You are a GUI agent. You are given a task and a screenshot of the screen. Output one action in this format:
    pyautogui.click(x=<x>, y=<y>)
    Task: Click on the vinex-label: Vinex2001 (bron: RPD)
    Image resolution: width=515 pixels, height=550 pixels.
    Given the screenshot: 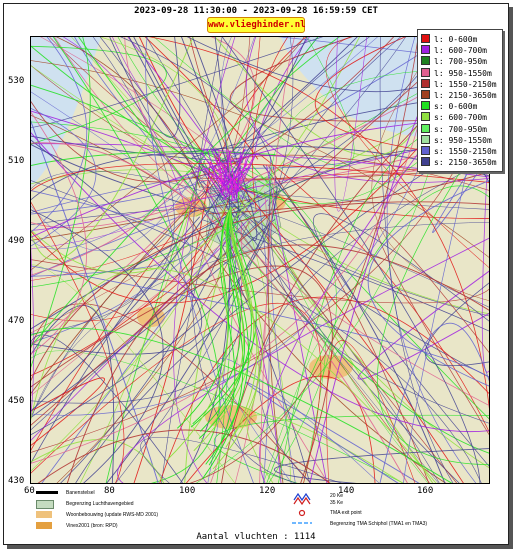 What is the action you would take?
    pyautogui.click(x=92, y=526)
    